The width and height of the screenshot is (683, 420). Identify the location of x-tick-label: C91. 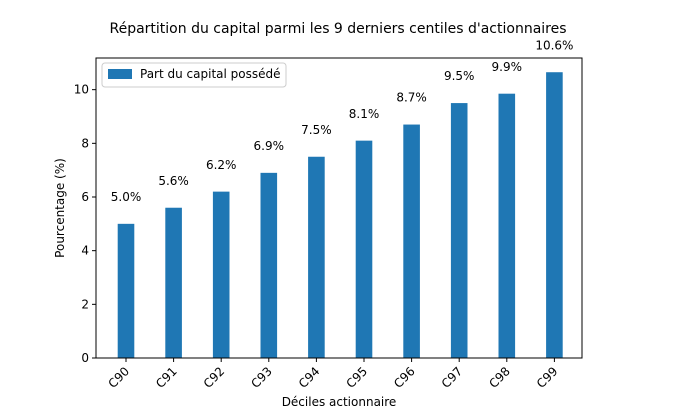
(166, 377).